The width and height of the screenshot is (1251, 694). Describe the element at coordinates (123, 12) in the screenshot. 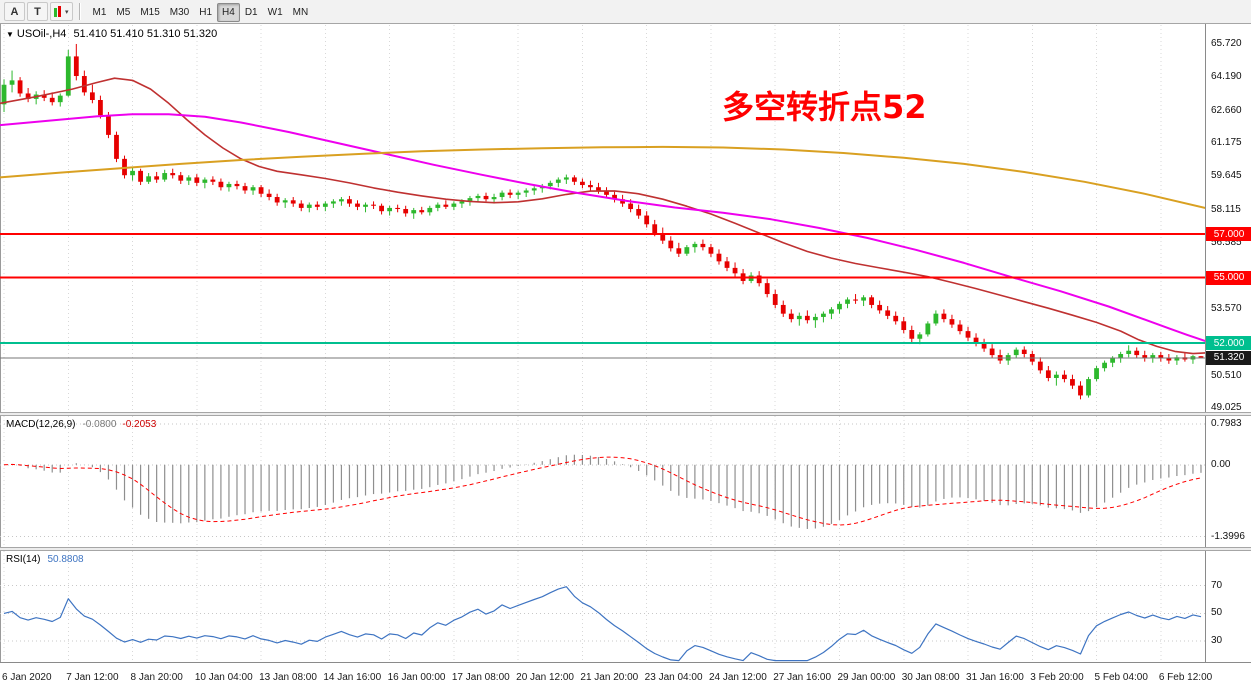

I see `timeframe-m5-button: M5` at that location.